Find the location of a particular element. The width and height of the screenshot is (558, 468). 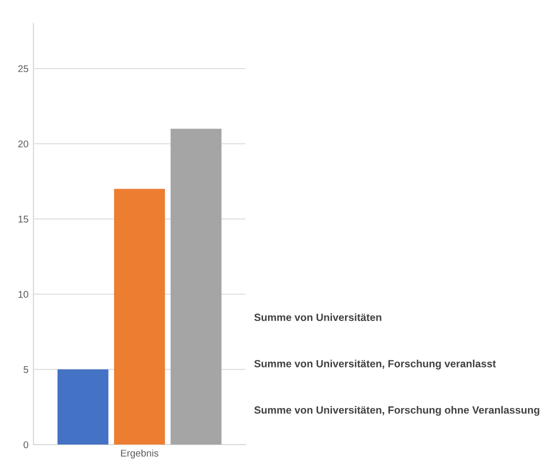

text: Summe von Universitäten is located at coordinates (318, 317).